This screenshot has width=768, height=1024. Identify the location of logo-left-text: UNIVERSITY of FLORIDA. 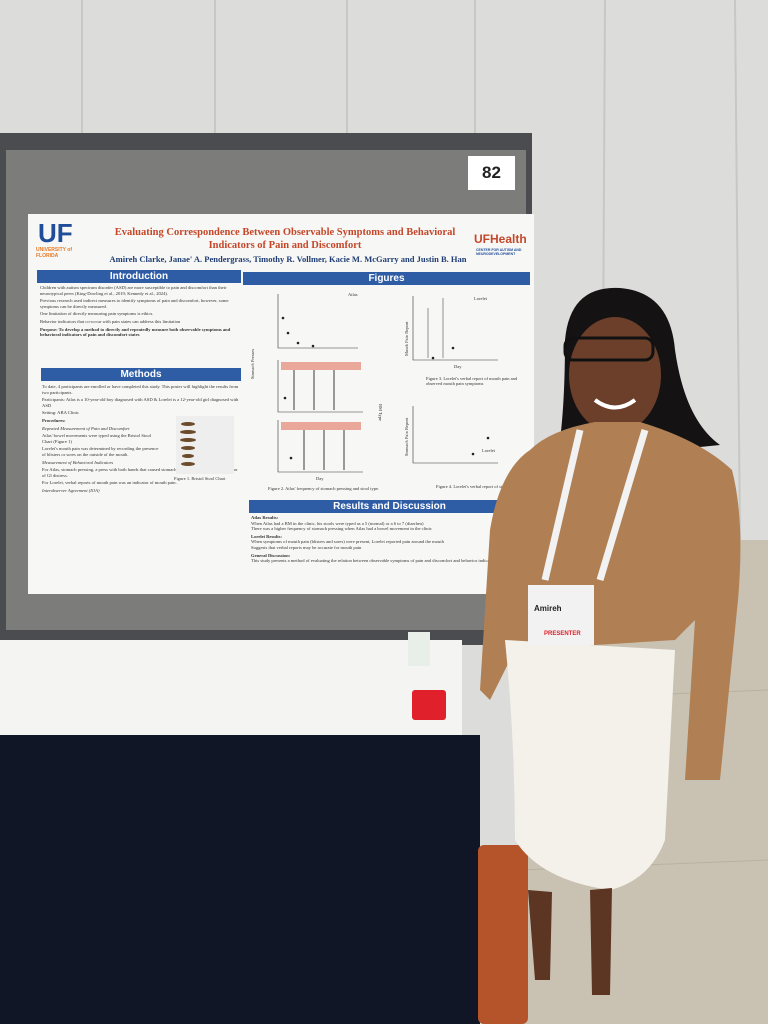
(54, 253).